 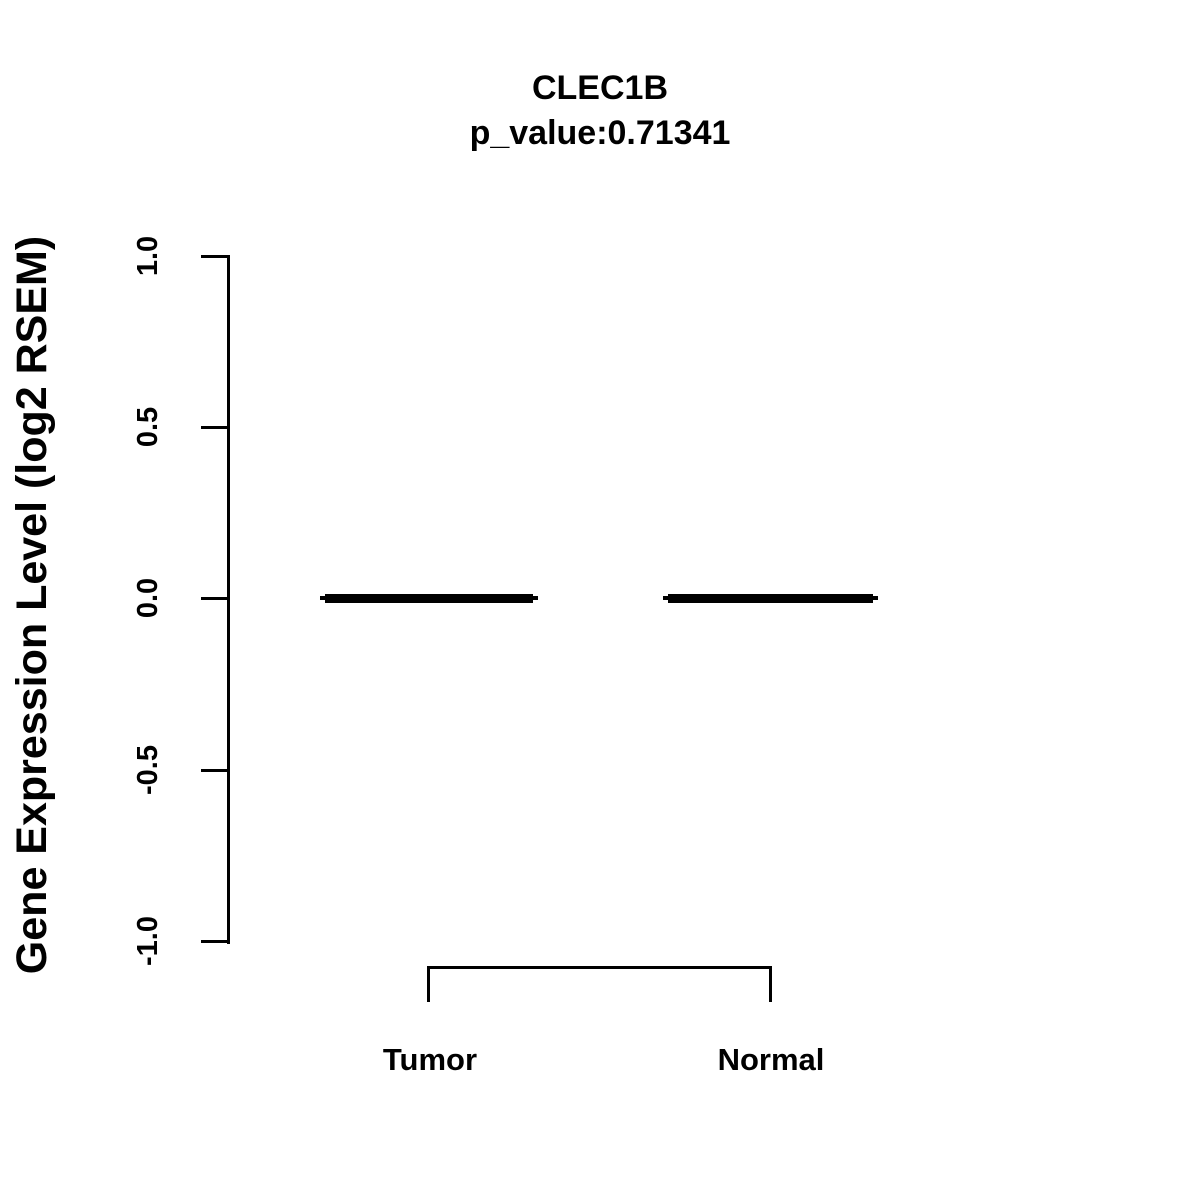 I want to click on y-tick-label: 0.5, so click(x=148, y=427).